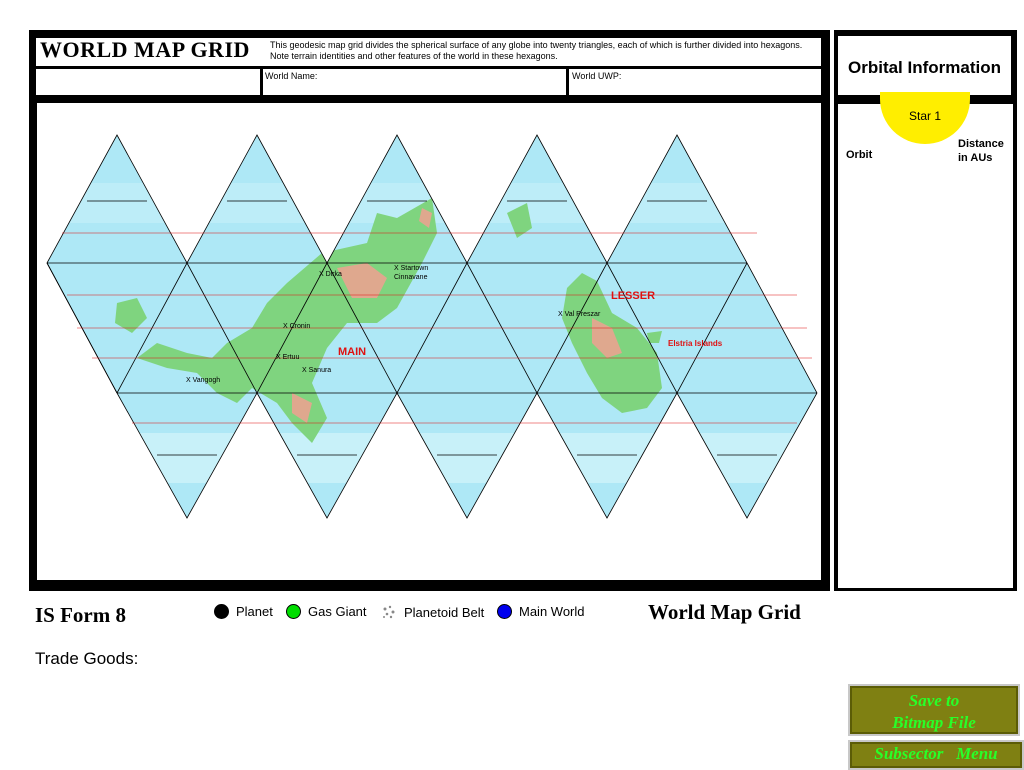 This screenshot has width=1024, height=770. I want to click on region-elstria-label: Elstria Islands, so click(695, 343).